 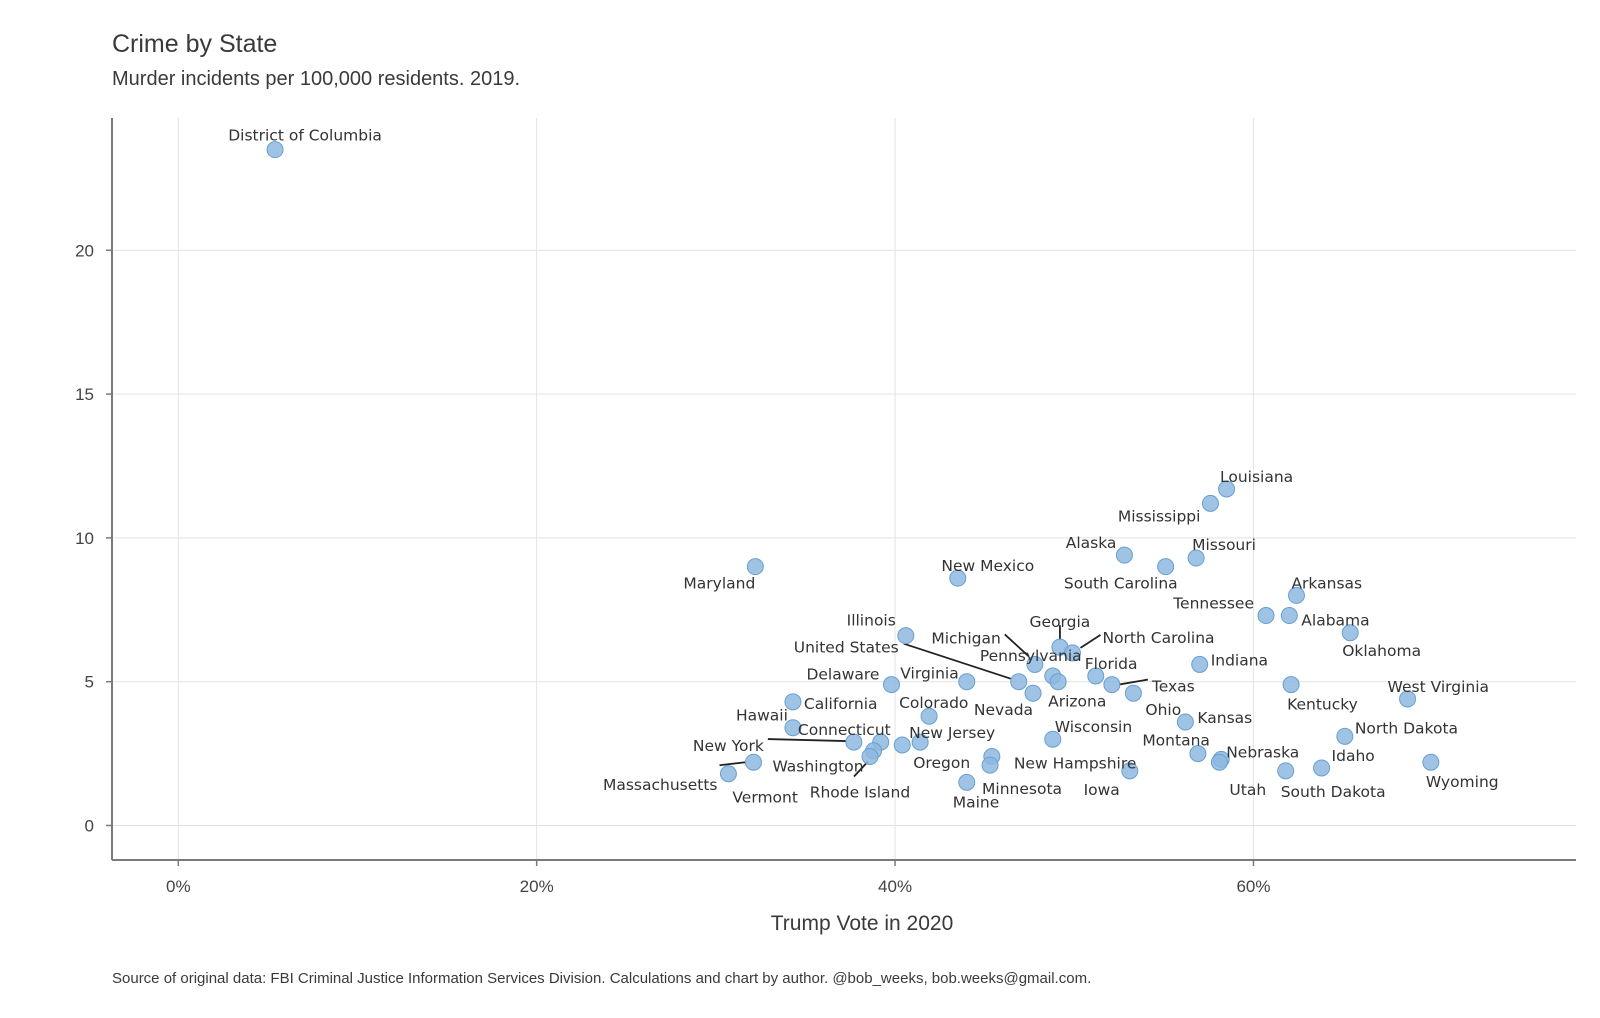 What do you see at coordinates (1159, 516) in the screenshot?
I see `label-mississippi: Mississippi` at bounding box center [1159, 516].